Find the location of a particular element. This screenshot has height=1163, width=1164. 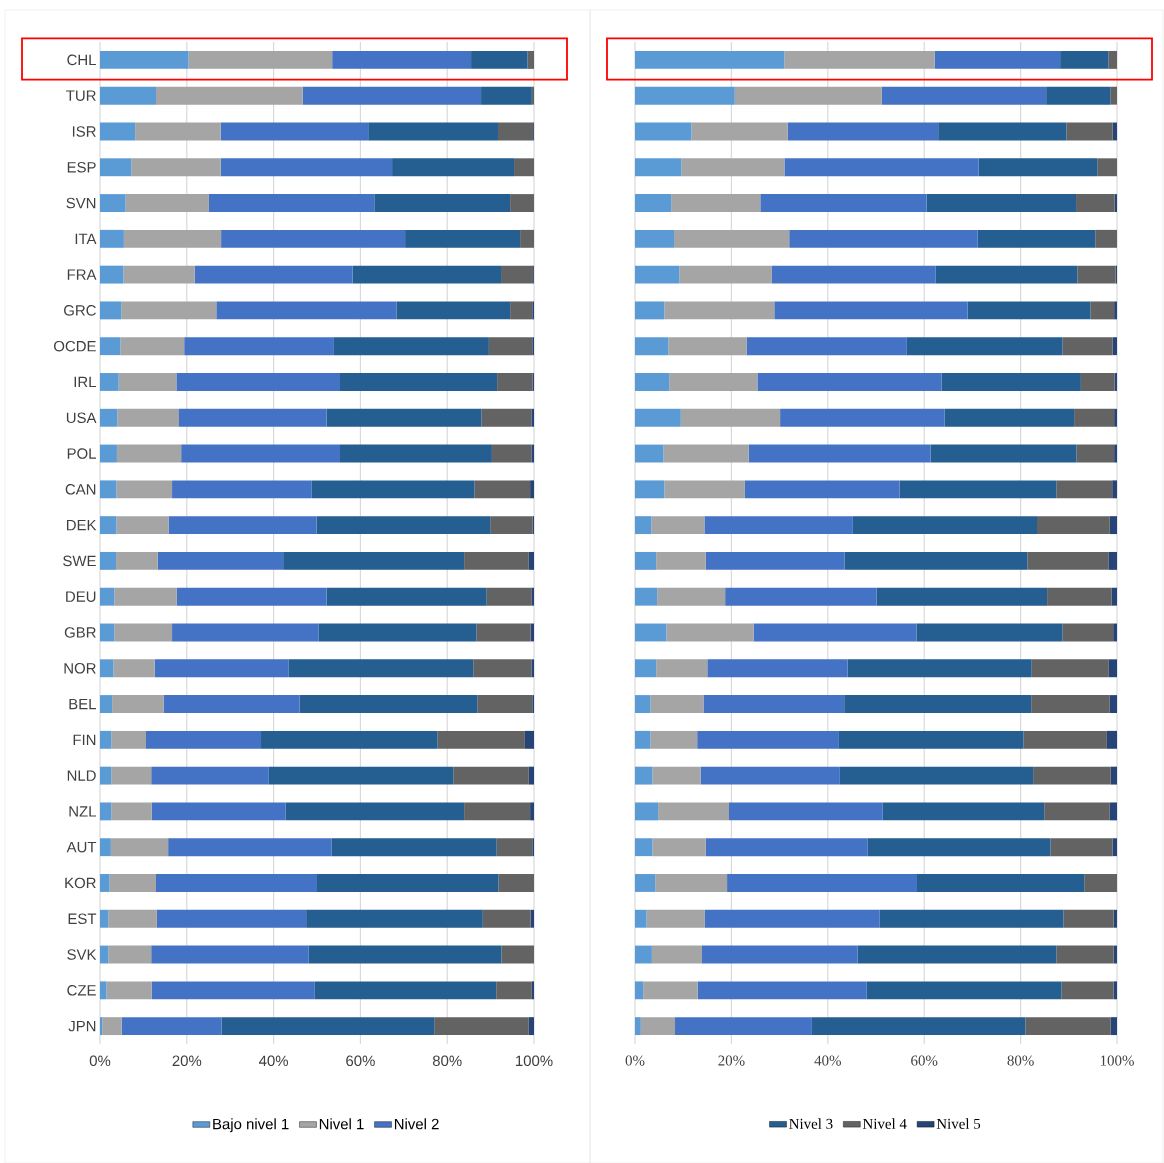

legend-label: Nivel 3 is located at coordinates (811, 1123).